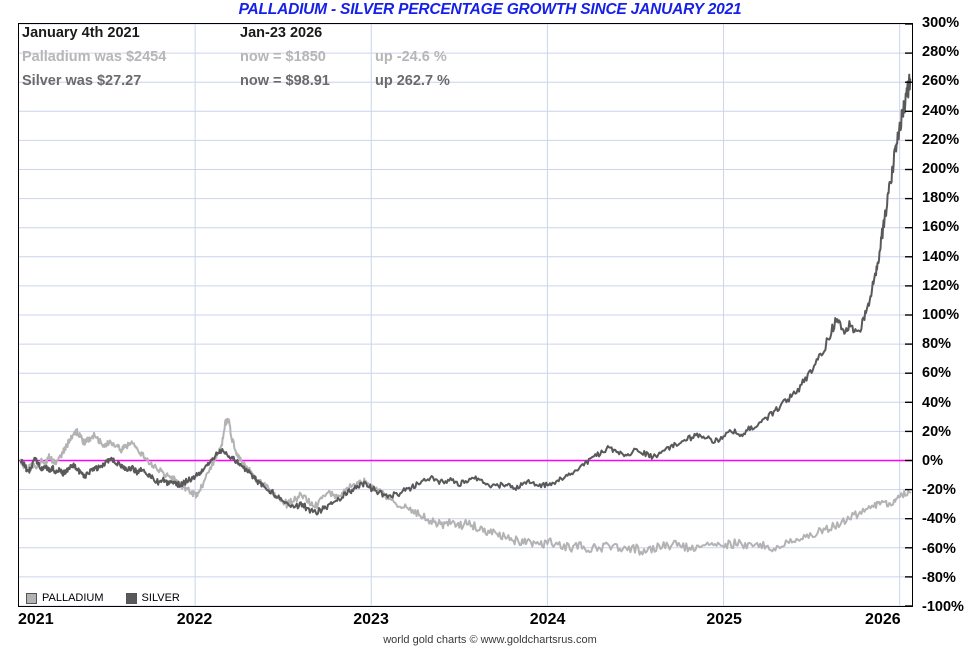 This screenshot has height=650, width=980. I want to click on y-axis-tick-label: -80%, so click(939, 577).